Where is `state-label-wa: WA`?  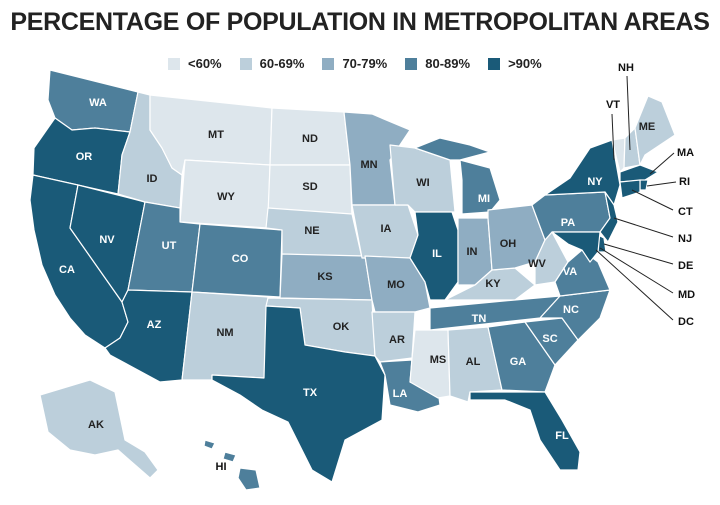
state-label-wa: WA is located at coordinates (98, 103).